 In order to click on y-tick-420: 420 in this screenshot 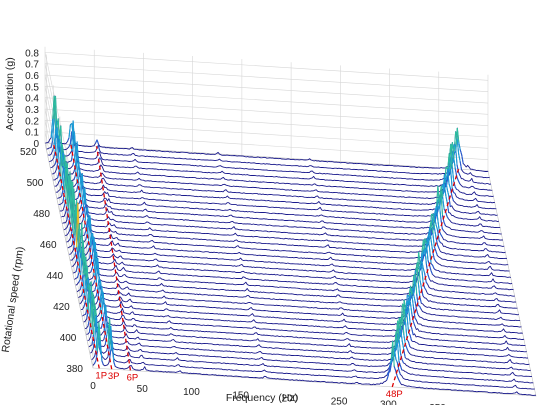, I will do `click(61, 307)`.